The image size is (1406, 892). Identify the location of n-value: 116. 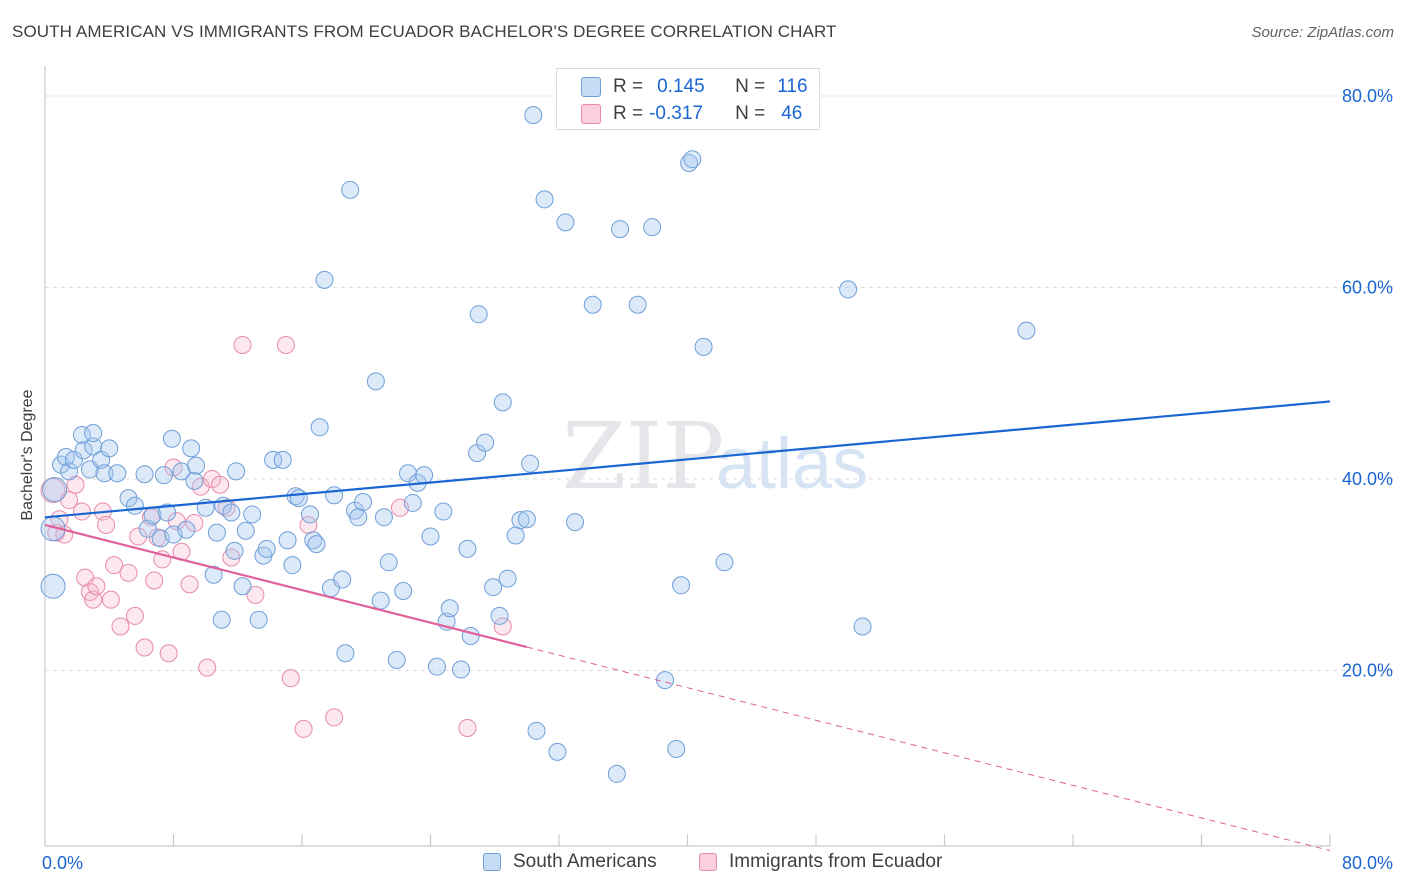
(792, 86).